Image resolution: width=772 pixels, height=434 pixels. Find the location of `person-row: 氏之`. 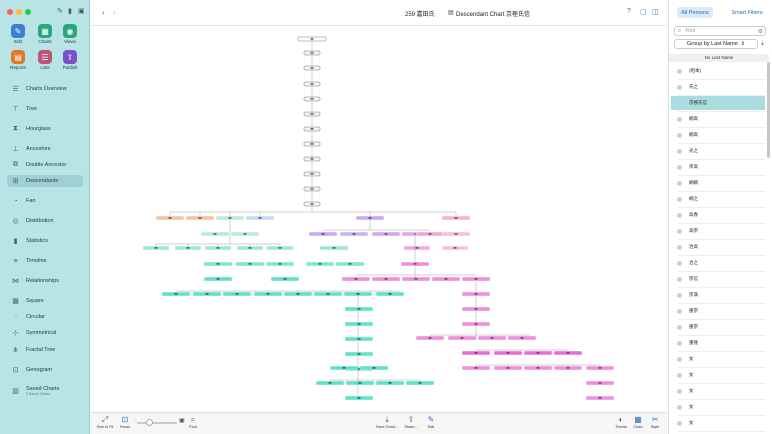

person-row: 氏之 is located at coordinates (718, 87).